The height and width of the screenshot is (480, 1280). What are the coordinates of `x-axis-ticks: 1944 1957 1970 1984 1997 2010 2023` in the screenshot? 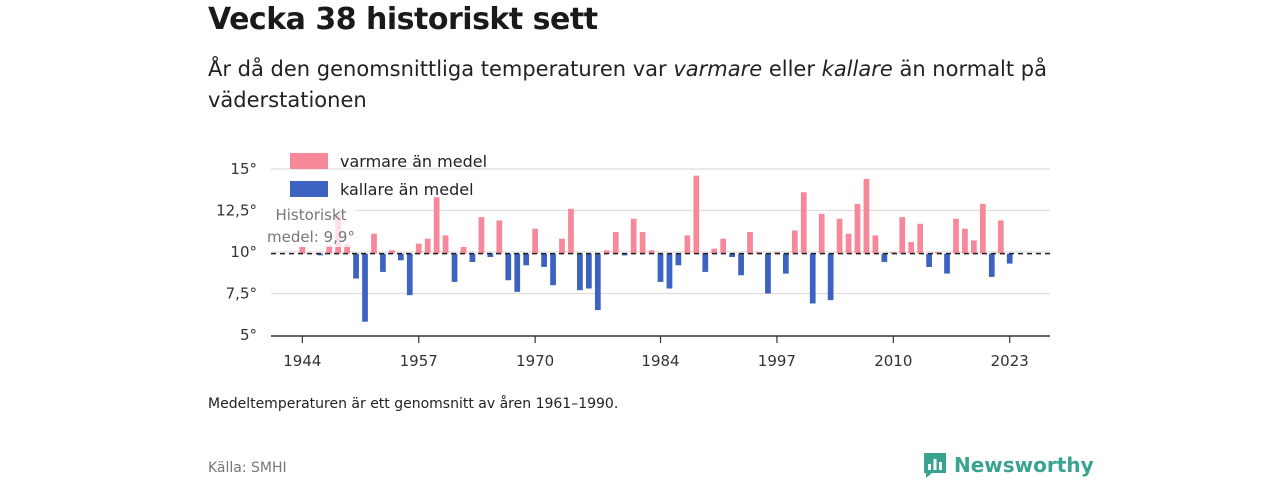 It's located at (660, 352).